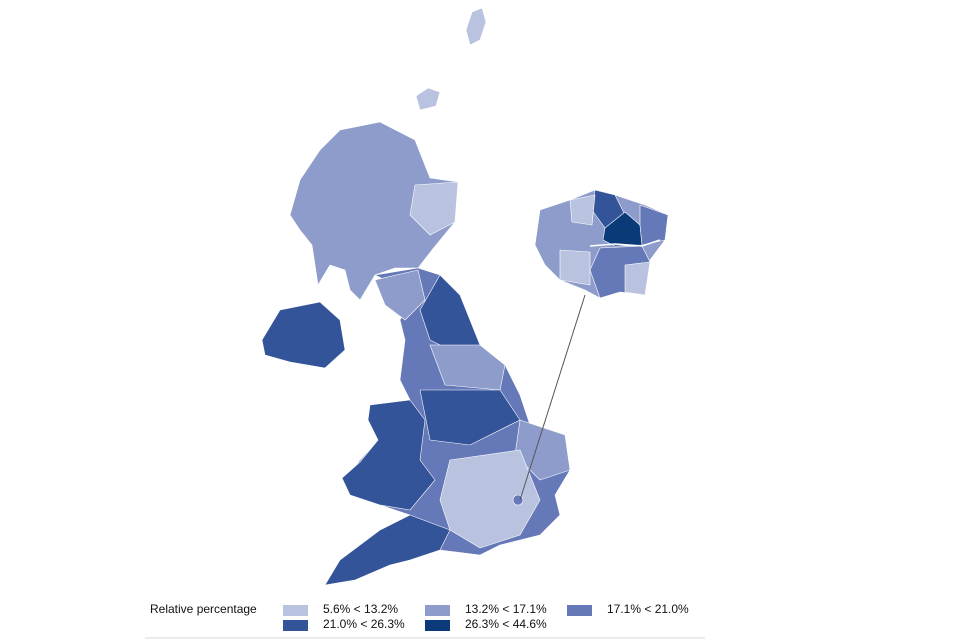  Describe the element at coordinates (360, 609) in the screenshot. I see `legend-label: 5.6% < 13.2%` at that location.